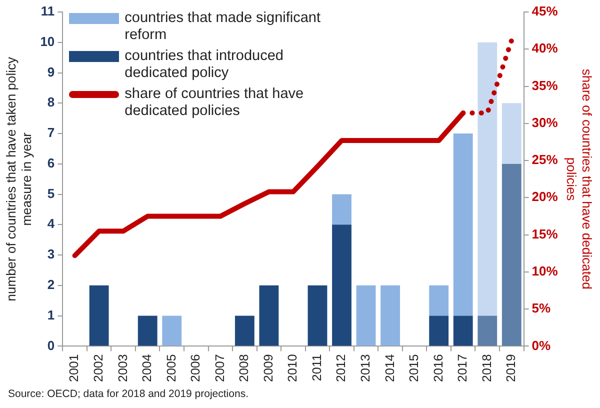 Image resolution: width=600 pixels, height=408 pixels. I want to click on x-tick-label: 2018, so click(487, 368).